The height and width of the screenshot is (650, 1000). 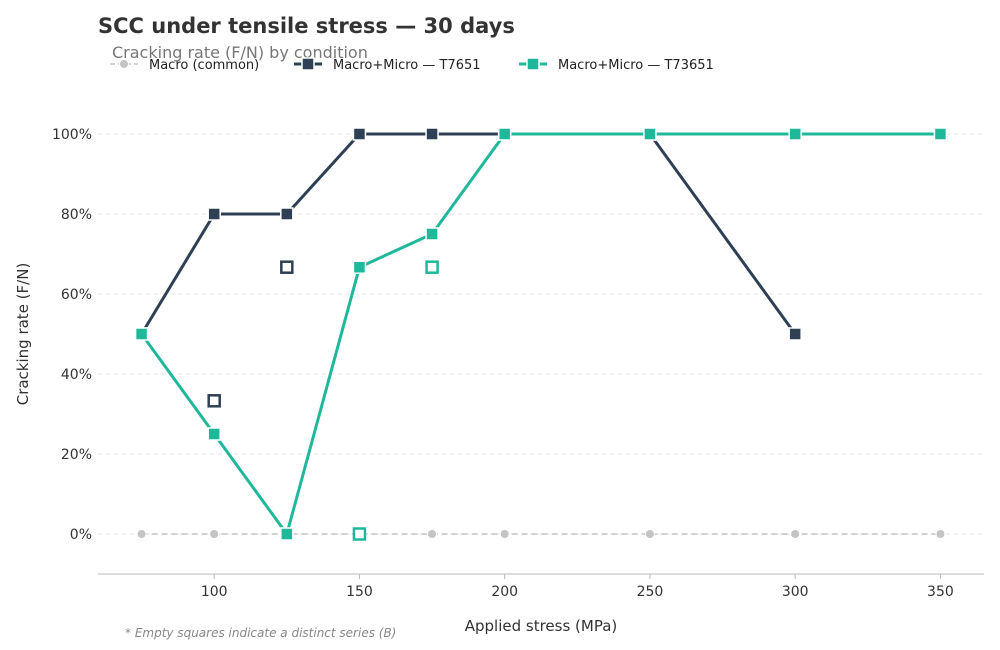 What do you see at coordinates (72, 135) in the screenshot?
I see `y-tick-label: 100%` at bounding box center [72, 135].